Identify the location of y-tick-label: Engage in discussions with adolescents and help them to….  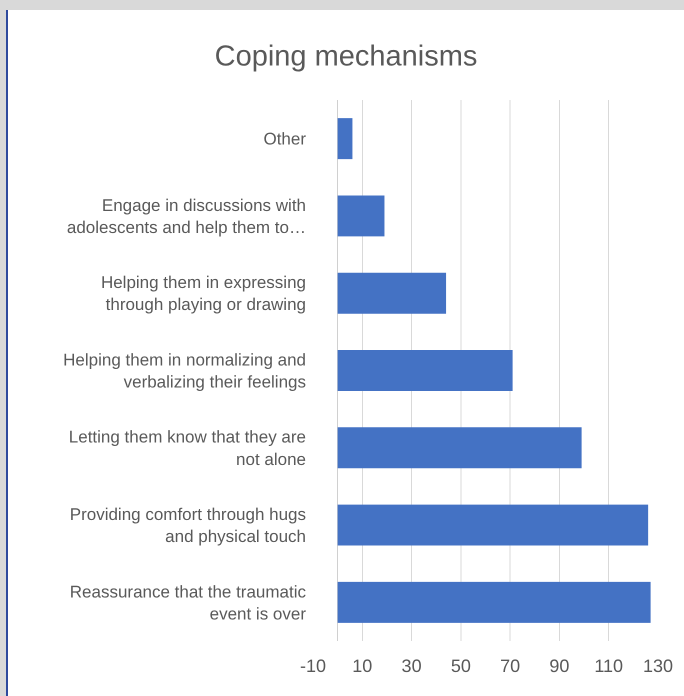
(186, 216).